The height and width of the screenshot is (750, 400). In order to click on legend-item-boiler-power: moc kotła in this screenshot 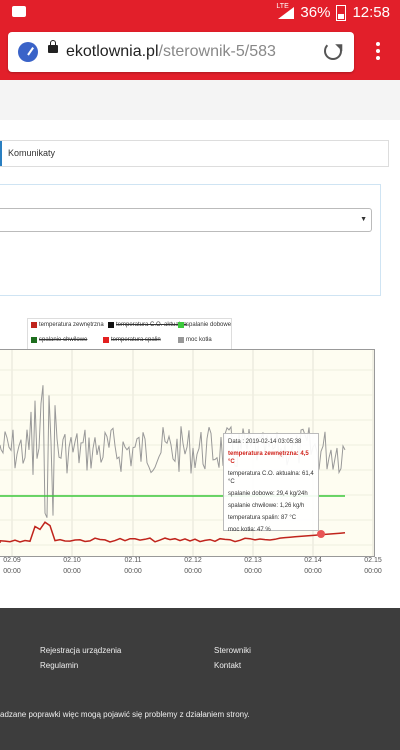, I will do `click(195, 340)`.